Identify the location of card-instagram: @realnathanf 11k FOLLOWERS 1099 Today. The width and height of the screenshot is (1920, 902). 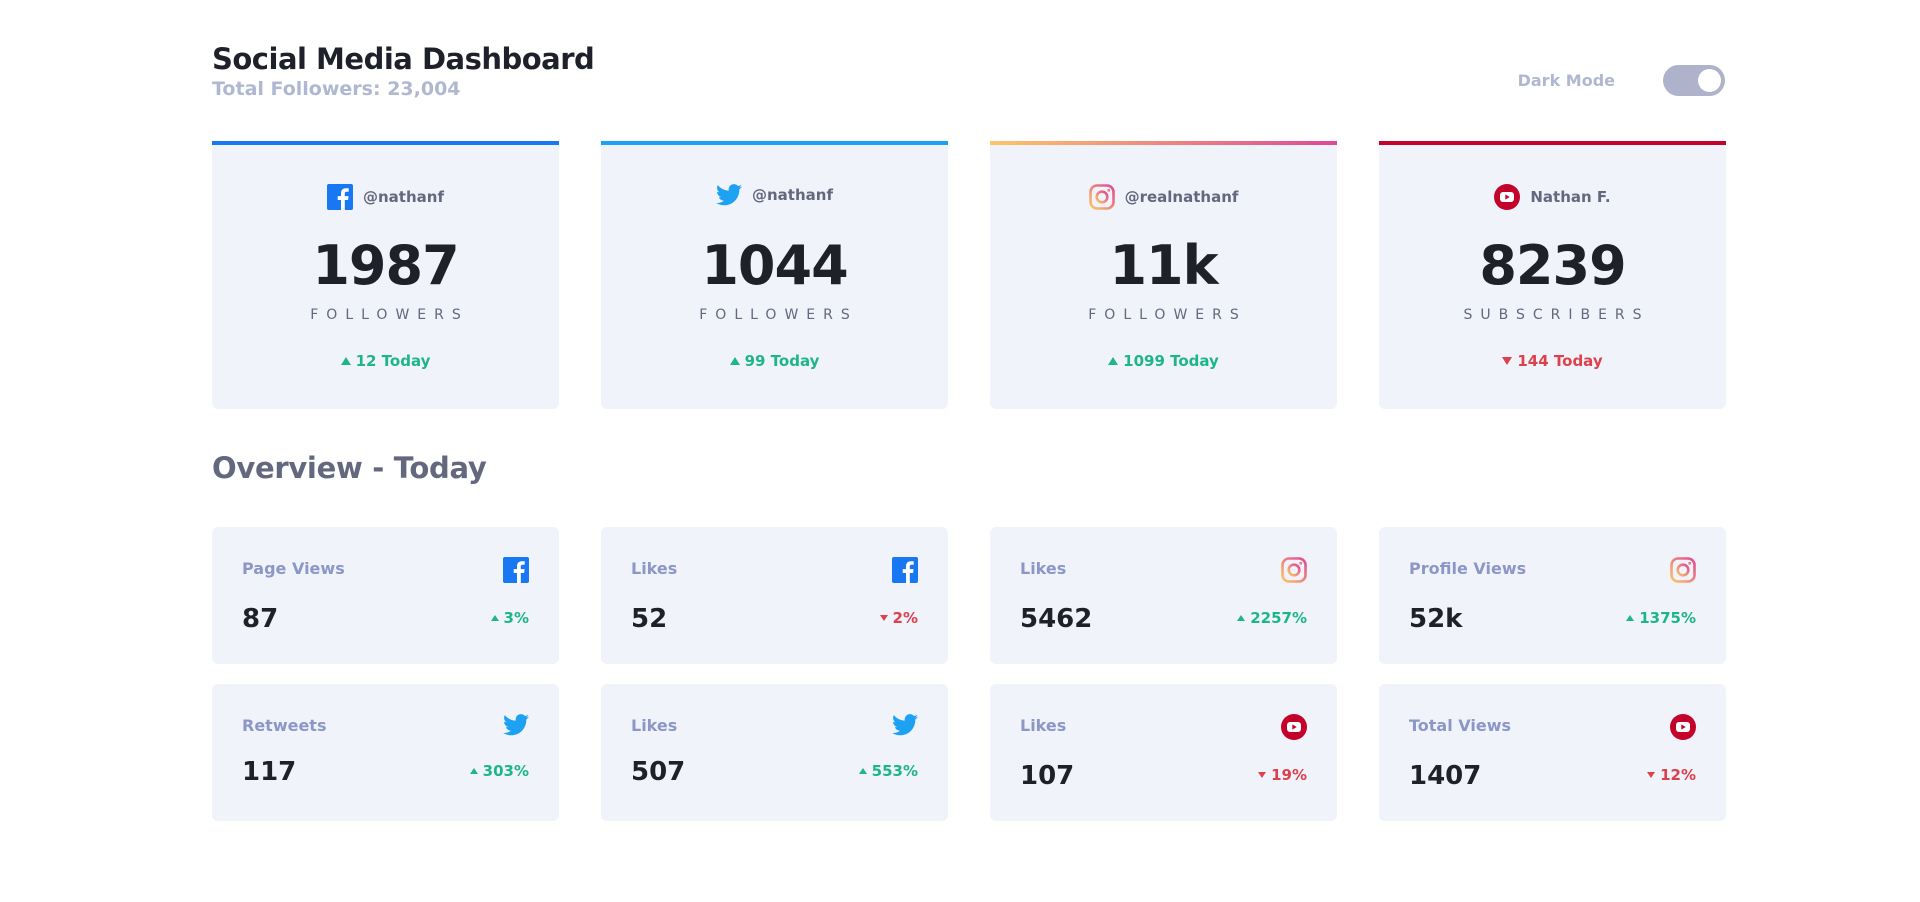
(1163, 275).